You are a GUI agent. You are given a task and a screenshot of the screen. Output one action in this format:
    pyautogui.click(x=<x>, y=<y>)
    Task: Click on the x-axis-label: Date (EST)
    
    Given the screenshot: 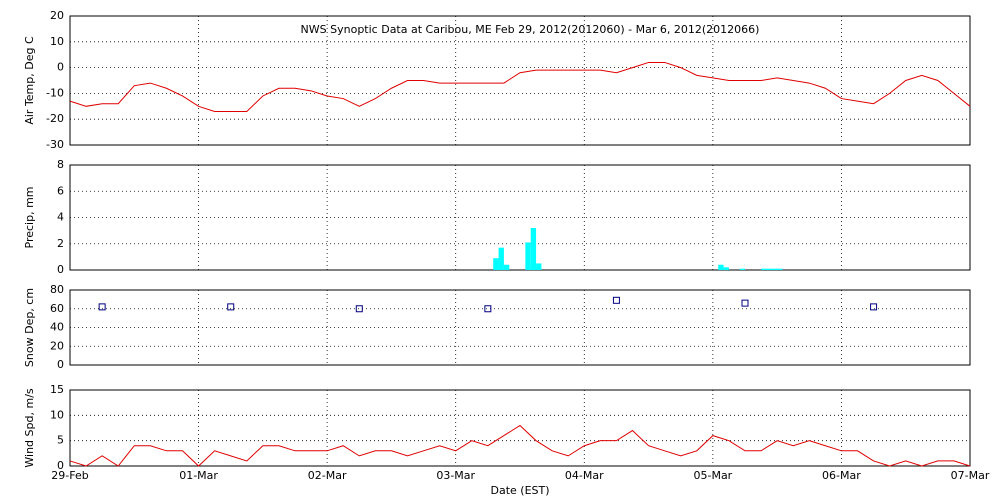 What is the action you would take?
    pyautogui.click(x=519, y=490)
    